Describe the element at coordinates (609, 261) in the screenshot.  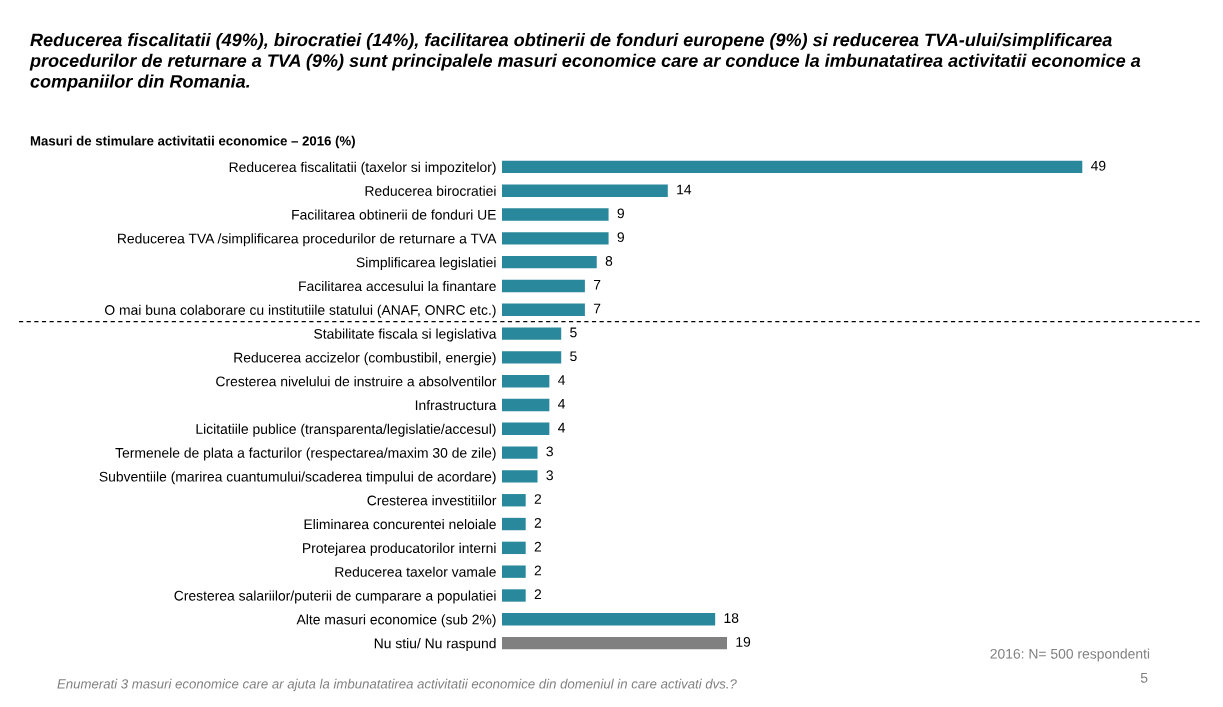
I see `data-label: 8` at that location.